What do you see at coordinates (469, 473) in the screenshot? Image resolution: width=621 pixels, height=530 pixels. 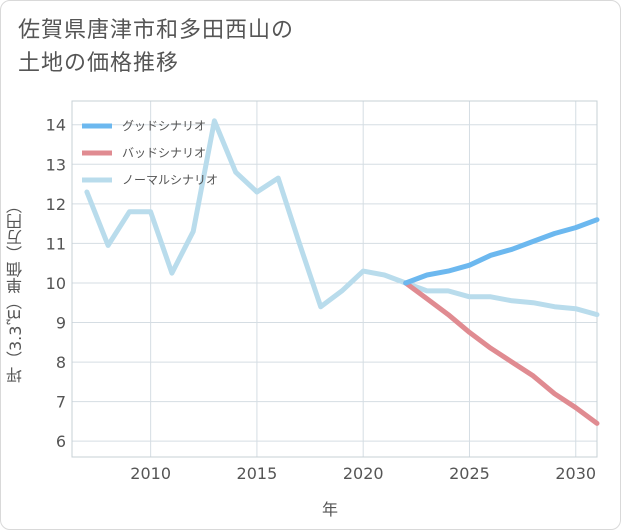 I see `x-tick-label: 2025` at bounding box center [469, 473].